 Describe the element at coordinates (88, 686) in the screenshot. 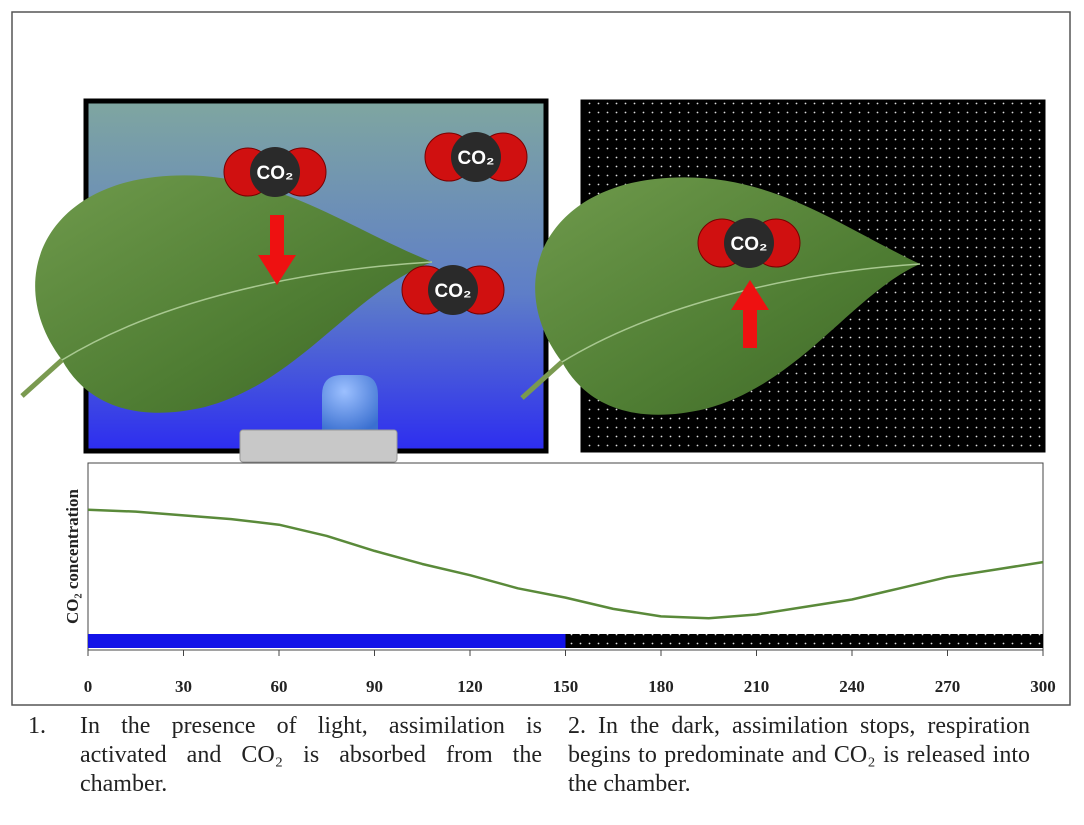

I see `x-tick-label: 0` at that location.